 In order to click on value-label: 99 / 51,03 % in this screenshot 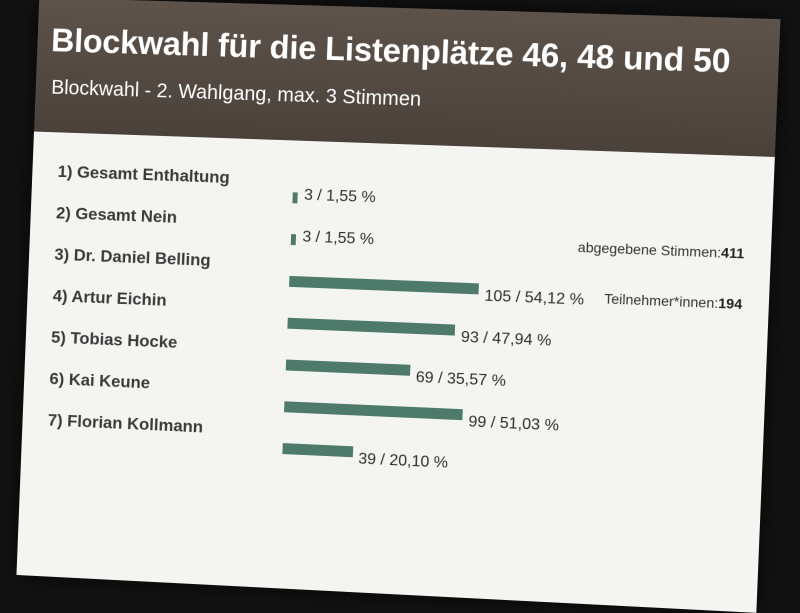, I will do `click(514, 424)`.